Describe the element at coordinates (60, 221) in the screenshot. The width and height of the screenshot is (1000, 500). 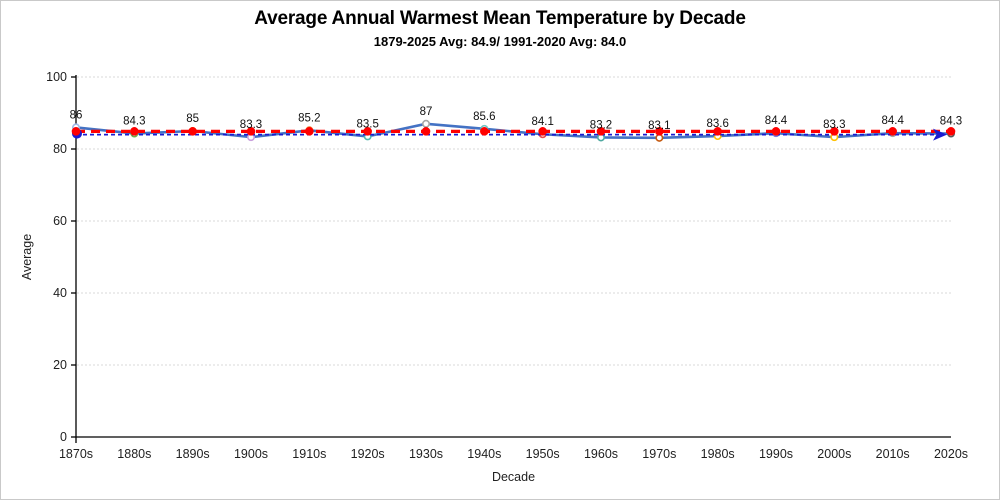
I see `y-tick-label: 60` at that location.